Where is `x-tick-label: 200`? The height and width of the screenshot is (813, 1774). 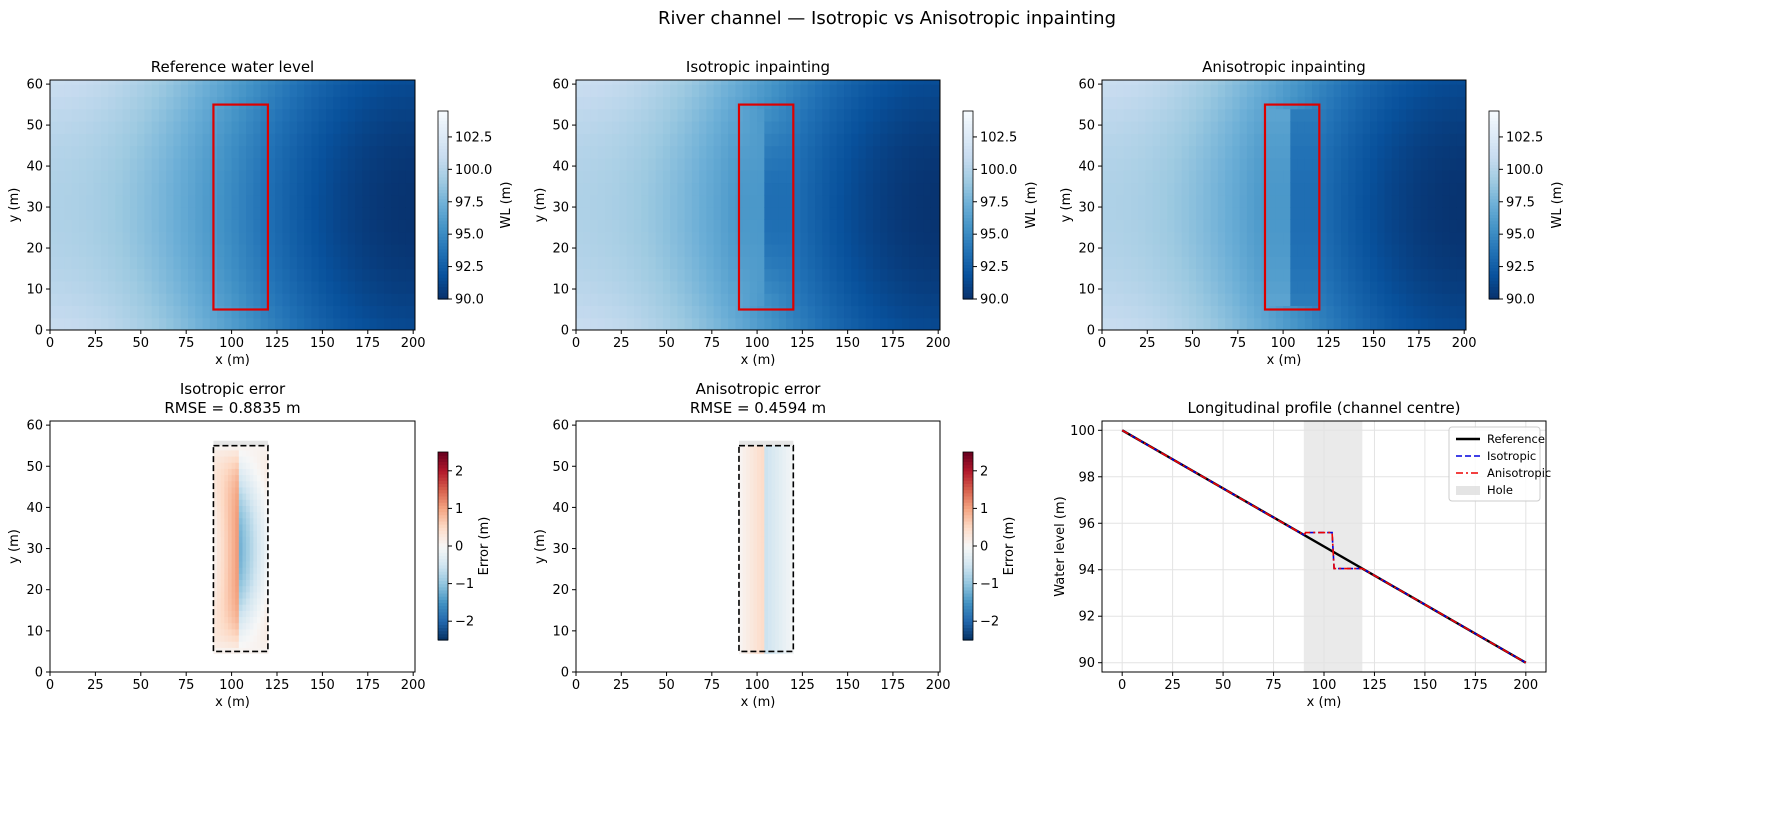 x-tick-label: 200 is located at coordinates (1464, 343).